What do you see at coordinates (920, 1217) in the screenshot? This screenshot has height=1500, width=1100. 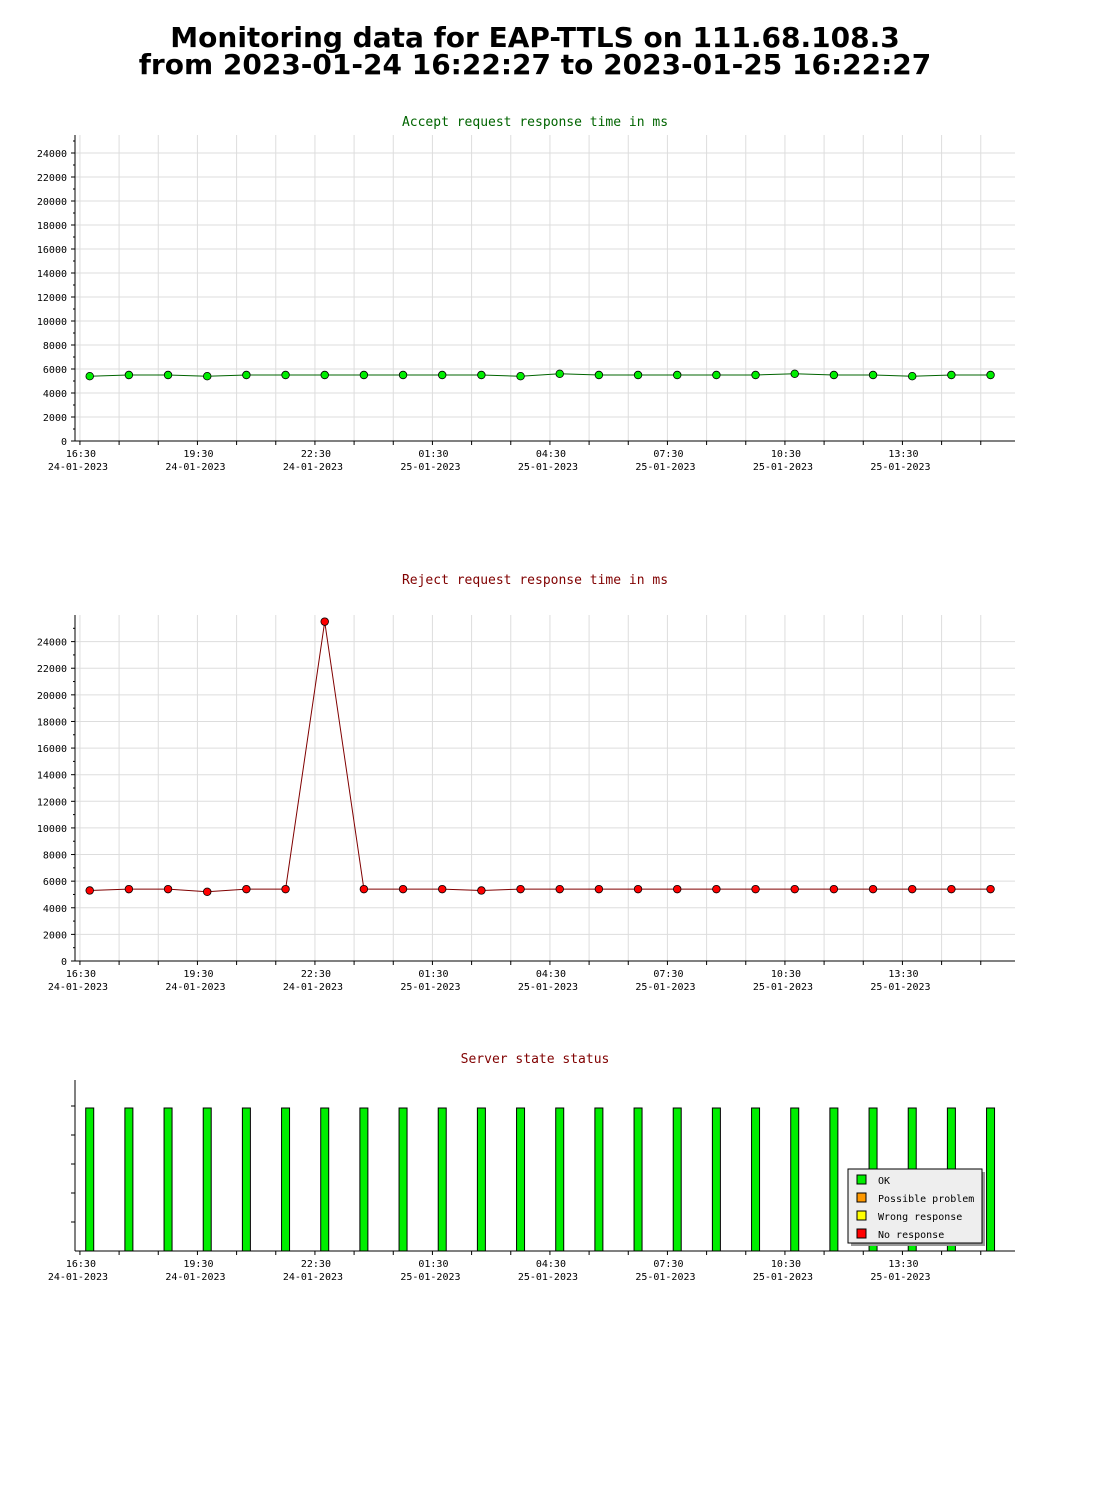 I see `legend-label: Wrong response` at bounding box center [920, 1217].